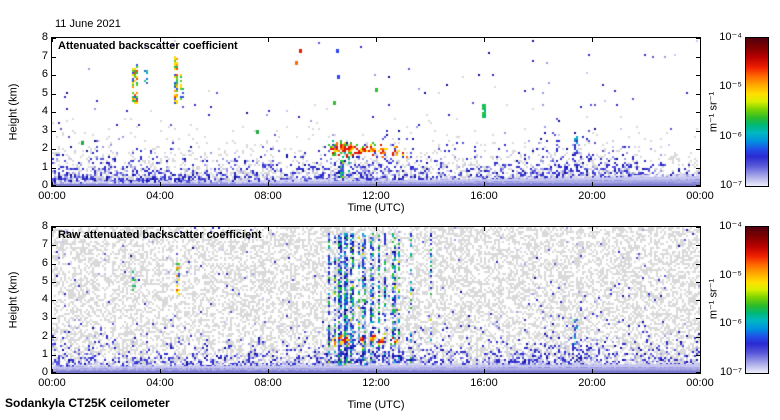 The image size is (780, 420). I want to click on colorbar-gradient-top, so click(757, 112).